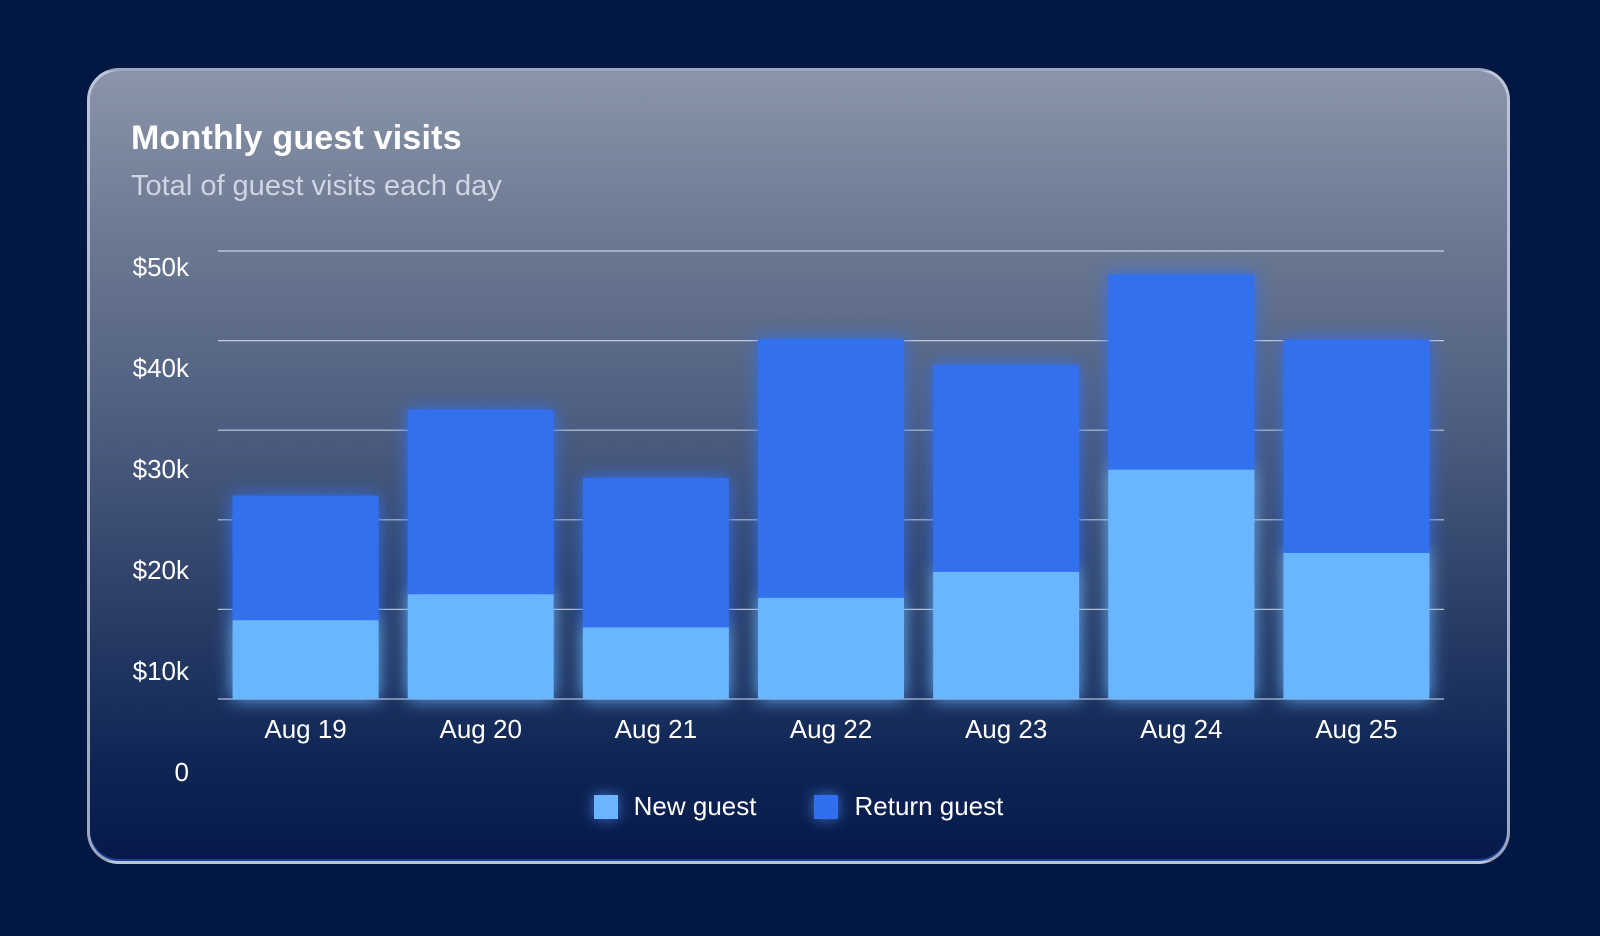 The image size is (1600, 936). I want to click on y-tick-label: $40k, so click(161, 368).